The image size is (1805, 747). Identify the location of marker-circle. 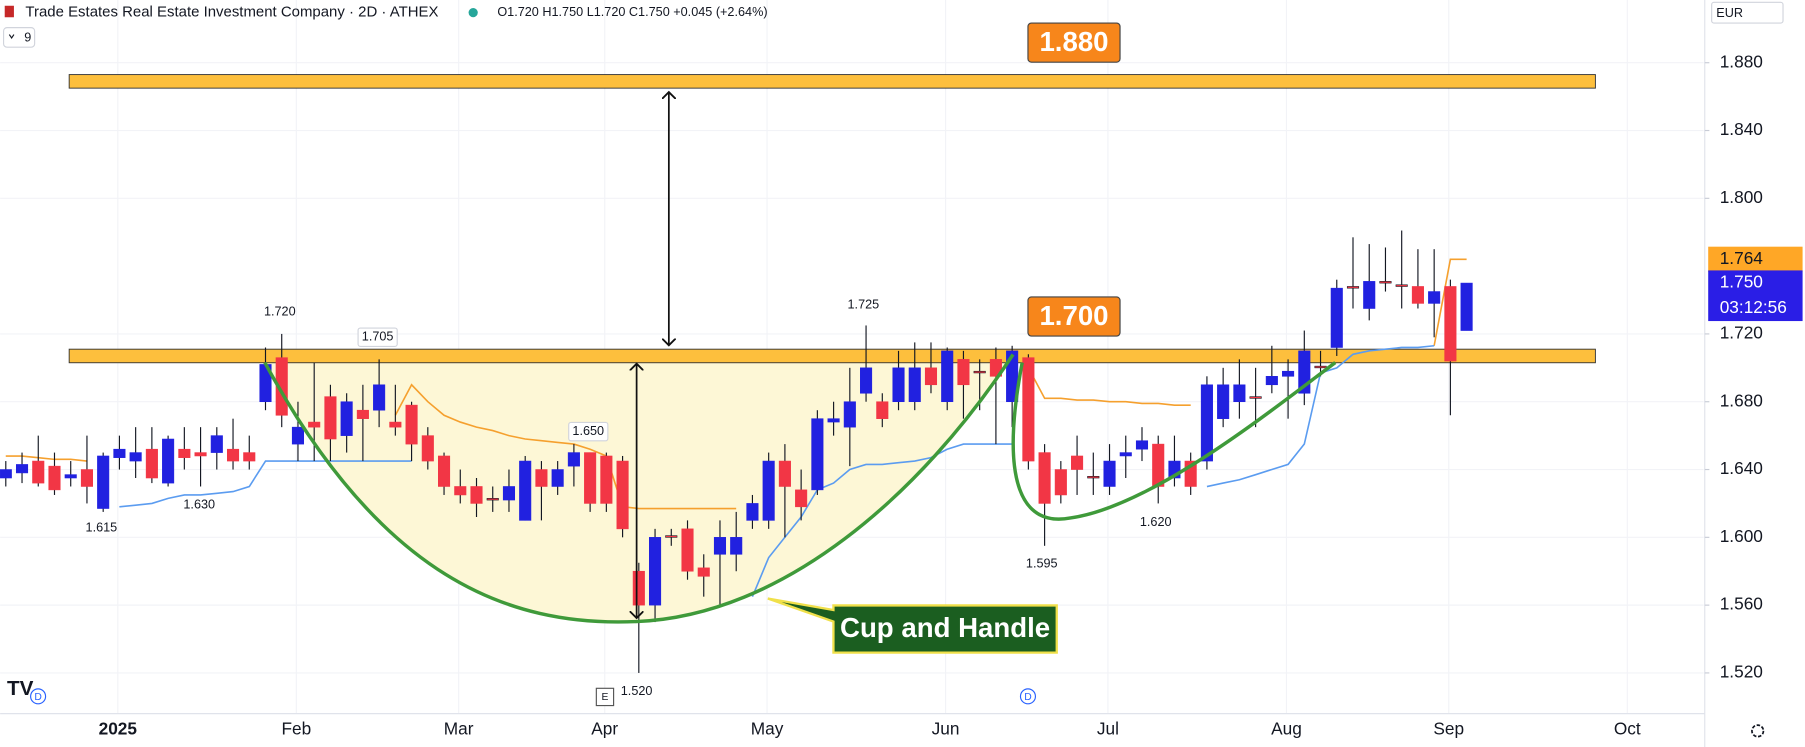
(1028, 696).